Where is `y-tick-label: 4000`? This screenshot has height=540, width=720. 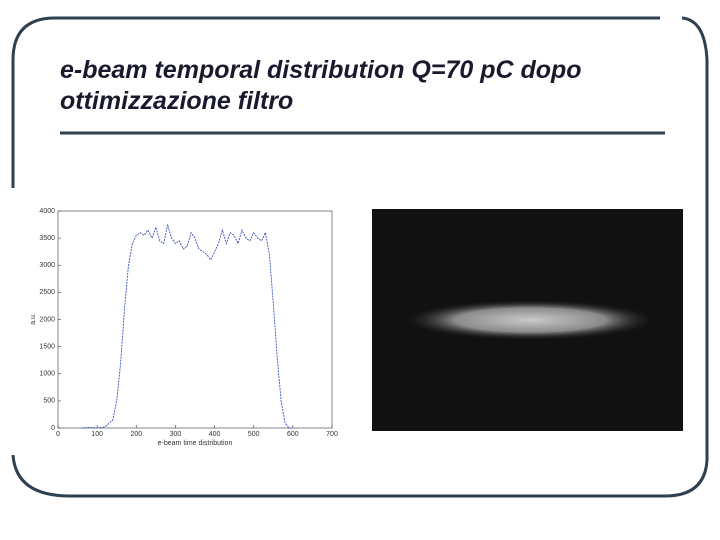
y-tick-label: 4000 is located at coordinates (47, 211).